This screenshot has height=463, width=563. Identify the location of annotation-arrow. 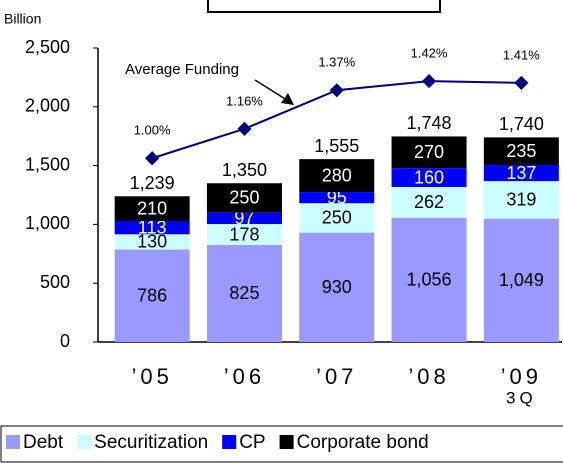
(272, 91).